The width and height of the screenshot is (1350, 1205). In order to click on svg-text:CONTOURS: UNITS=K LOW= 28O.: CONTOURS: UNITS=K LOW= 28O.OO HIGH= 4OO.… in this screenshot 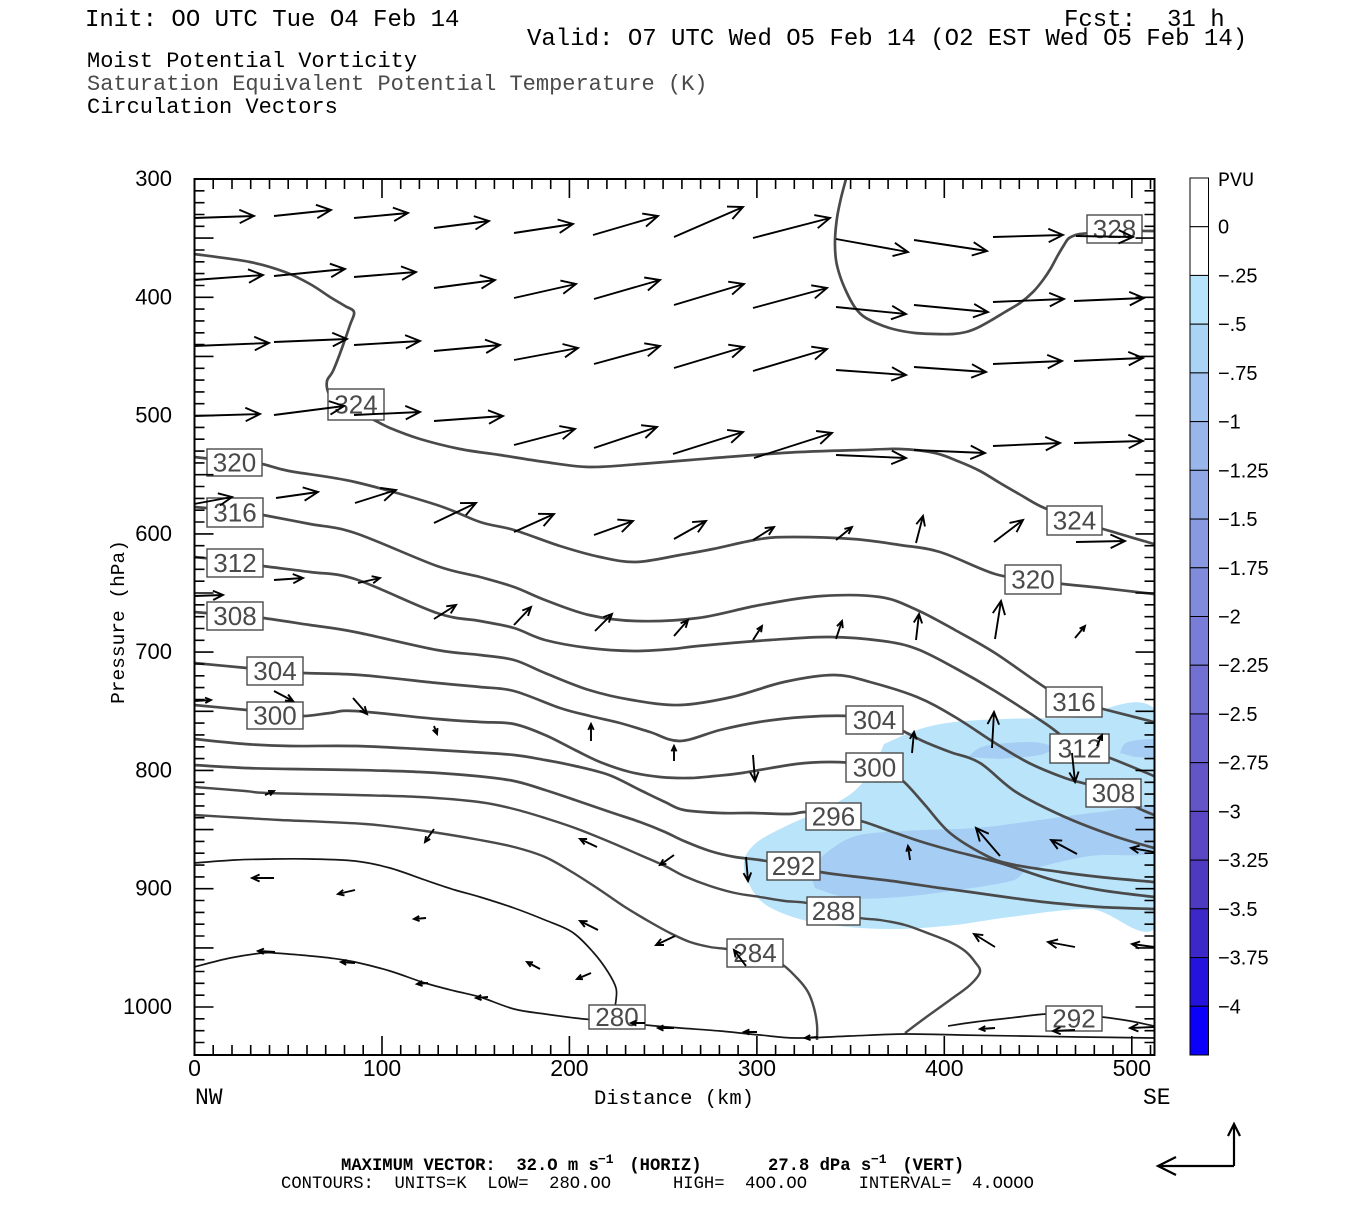, I will do `click(657, 1184)`.